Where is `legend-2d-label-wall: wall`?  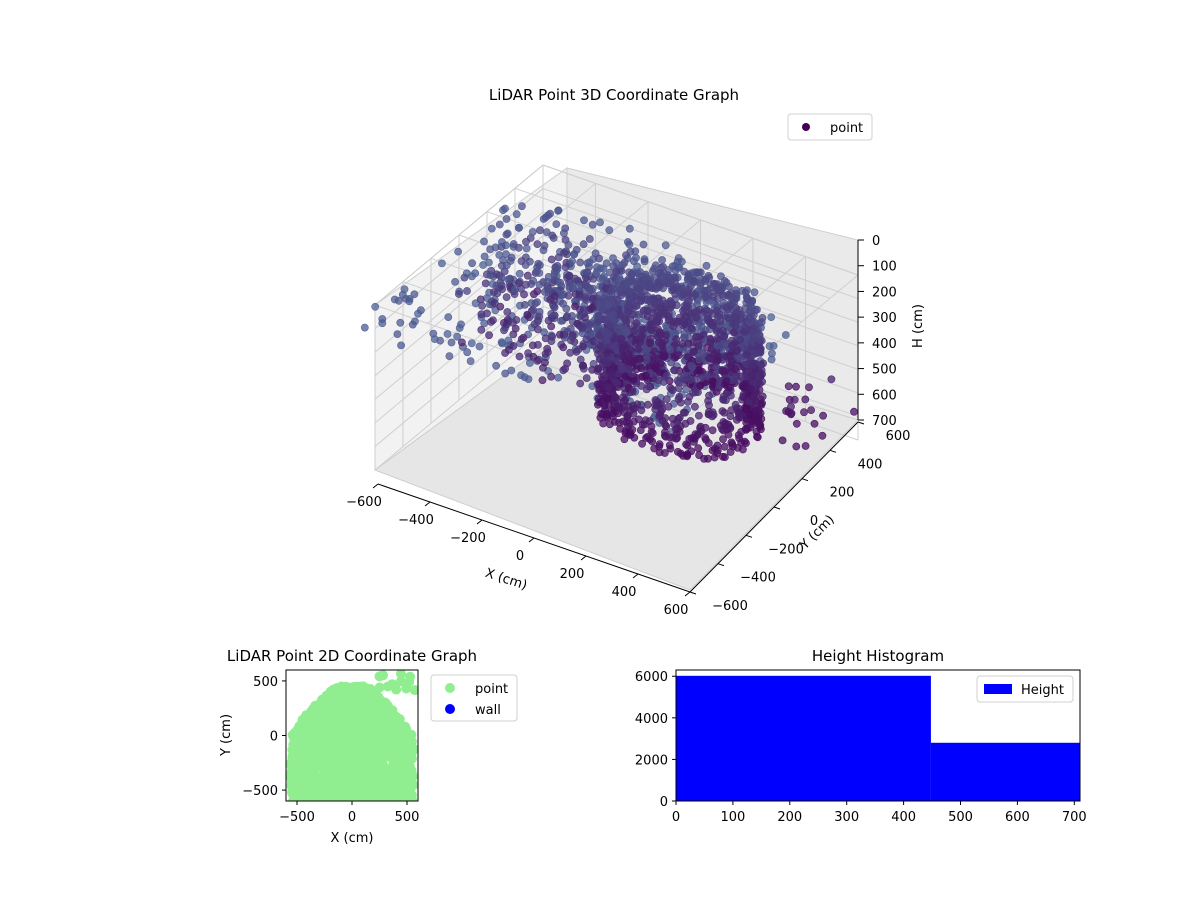 legend-2d-label-wall: wall is located at coordinates (488, 710).